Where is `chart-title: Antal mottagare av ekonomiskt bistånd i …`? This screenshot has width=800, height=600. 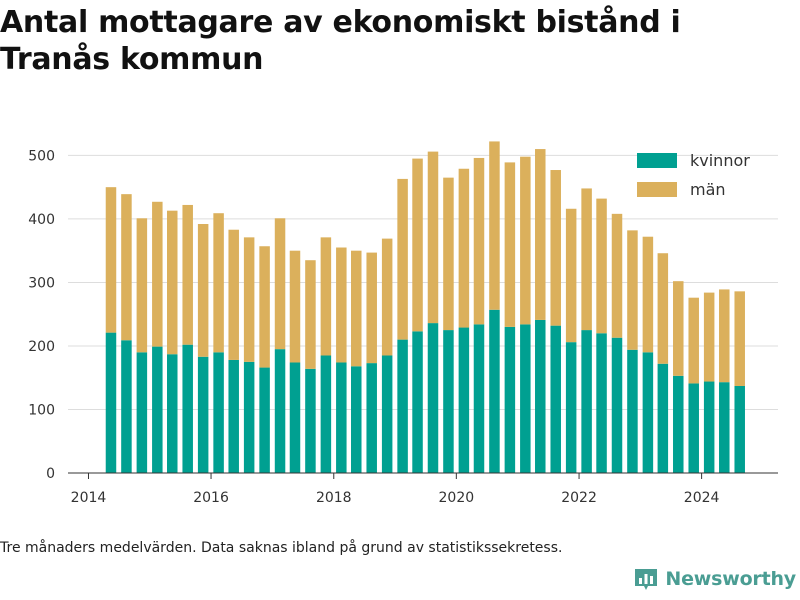 chart-title: Antal mottagare av ekonomiskt bistånd i … is located at coordinates (340, 41).